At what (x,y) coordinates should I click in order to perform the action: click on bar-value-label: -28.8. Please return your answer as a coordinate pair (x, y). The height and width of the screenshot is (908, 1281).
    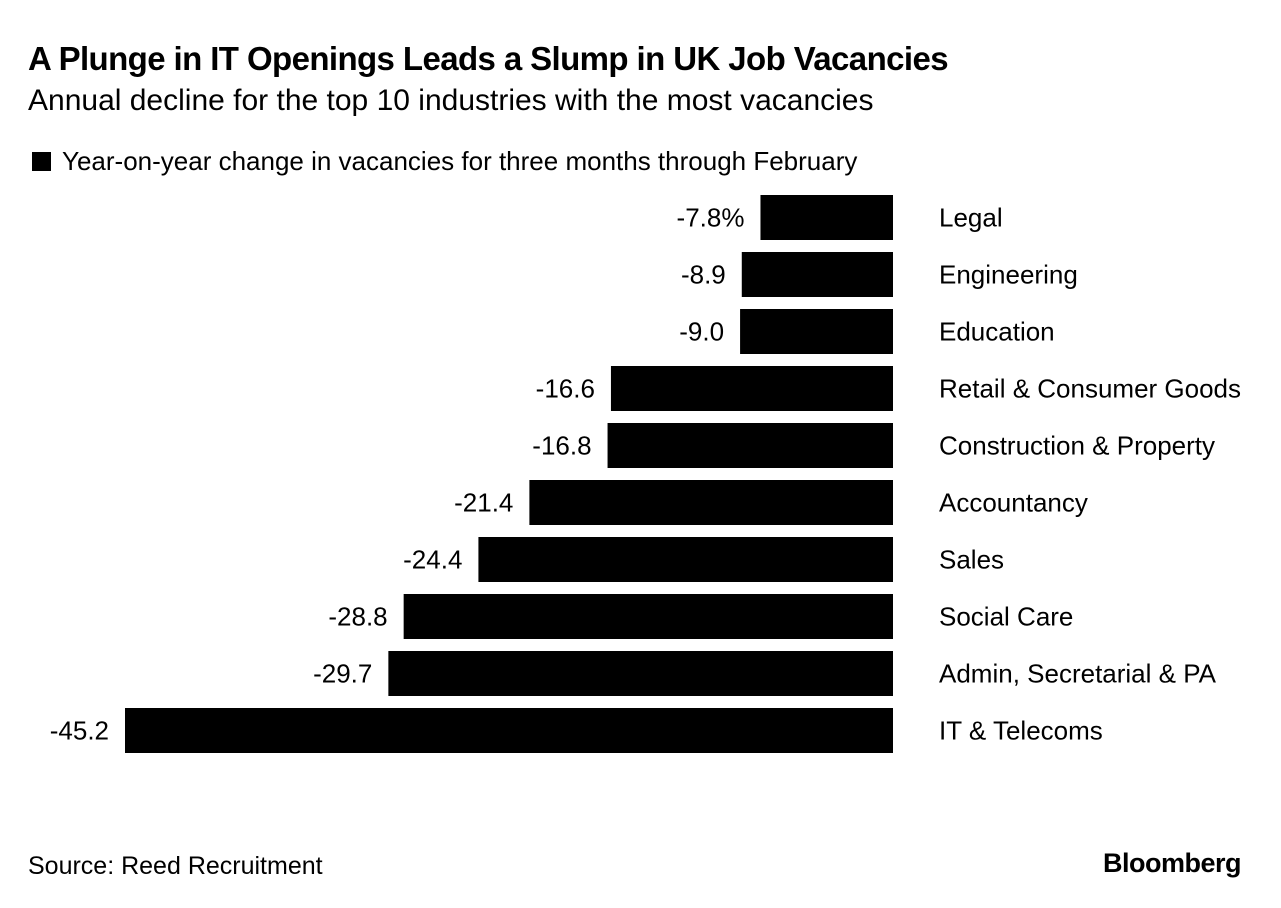
    Looking at the image, I should click on (357, 617).